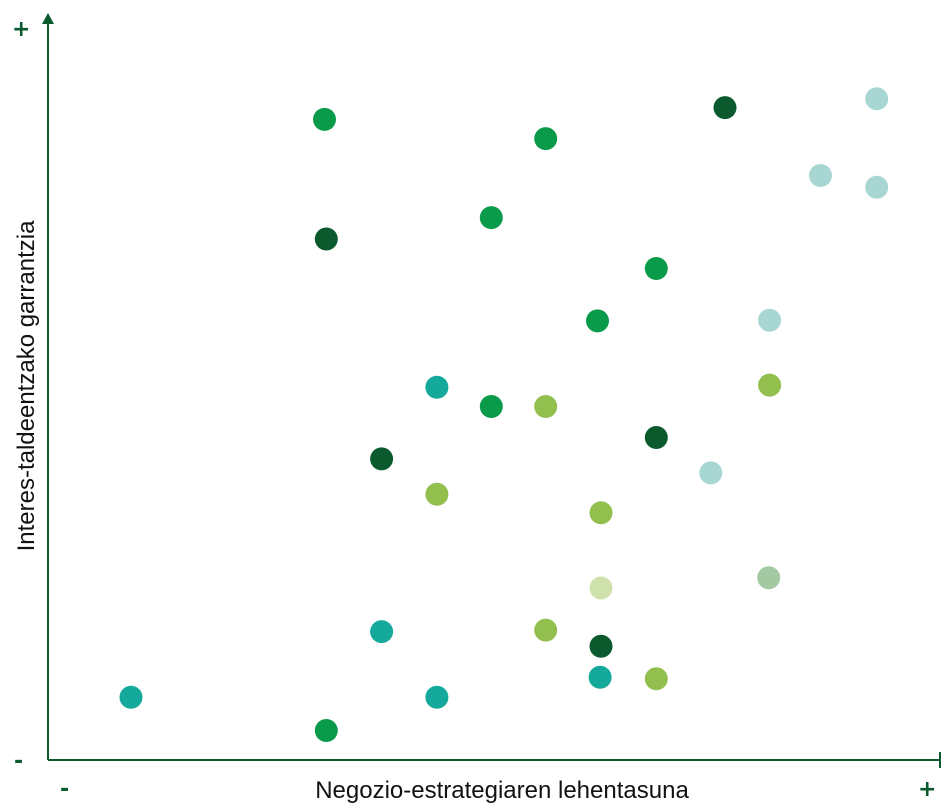 The height and width of the screenshot is (804, 947). Describe the element at coordinates (927, 789) in the screenshot. I see `x-axis-max-label: +` at that location.